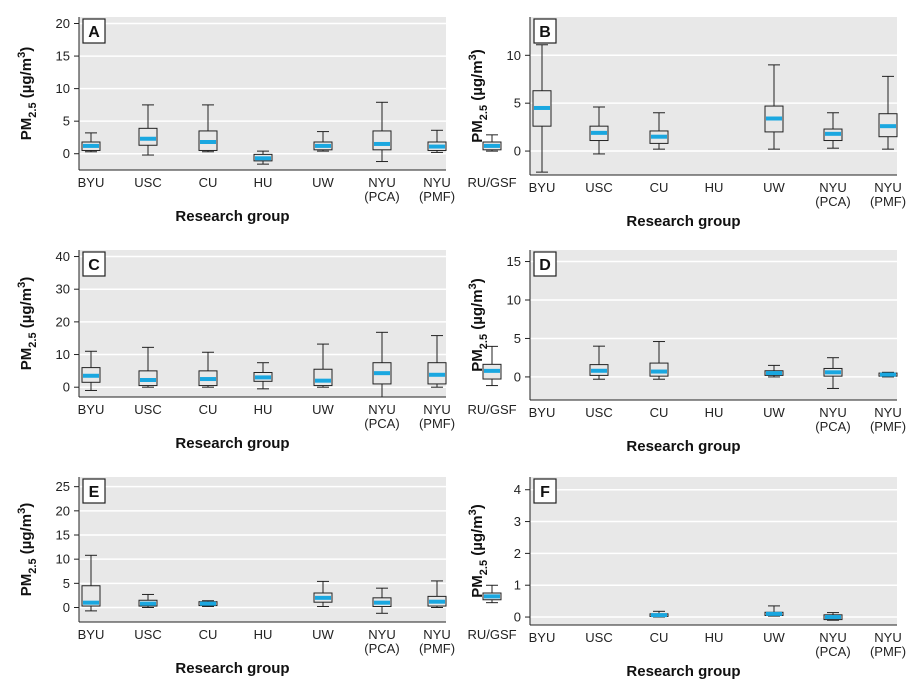 The image size is (907, 681). I want to click on y-tick-label: 10, so click(514, 300).